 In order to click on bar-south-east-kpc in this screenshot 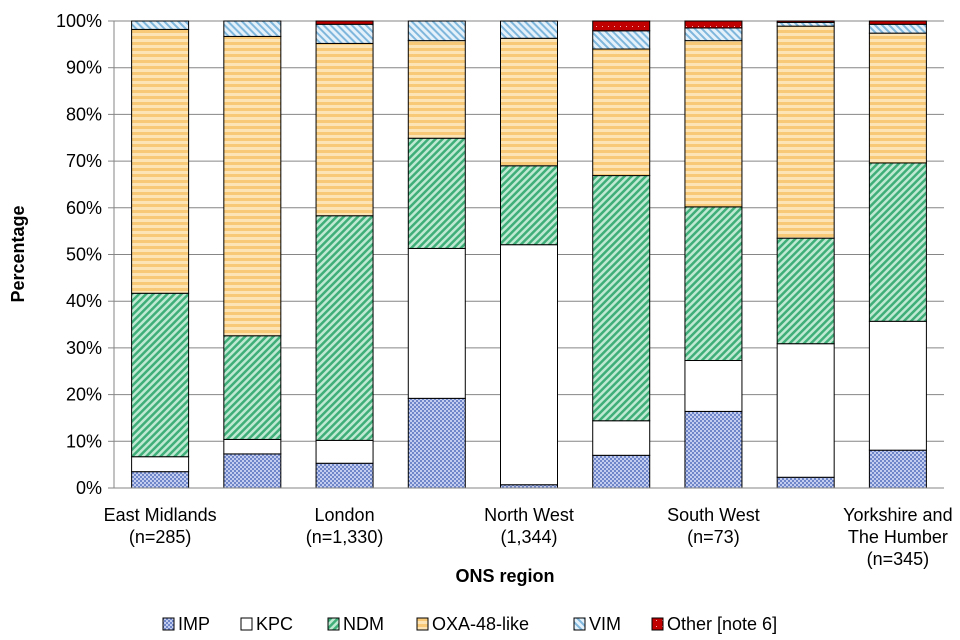, I will do `click(621, 438)`.